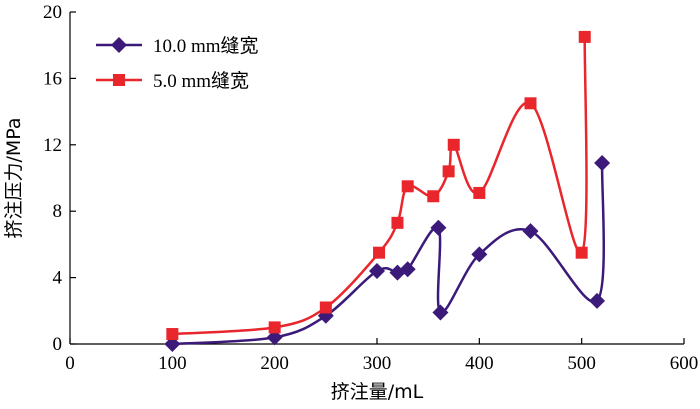 This screenshot has height=409, width=700. Describe the element at coordinates (377, 363) in the screenshot. I see `x-tick-label: 300` at that location.